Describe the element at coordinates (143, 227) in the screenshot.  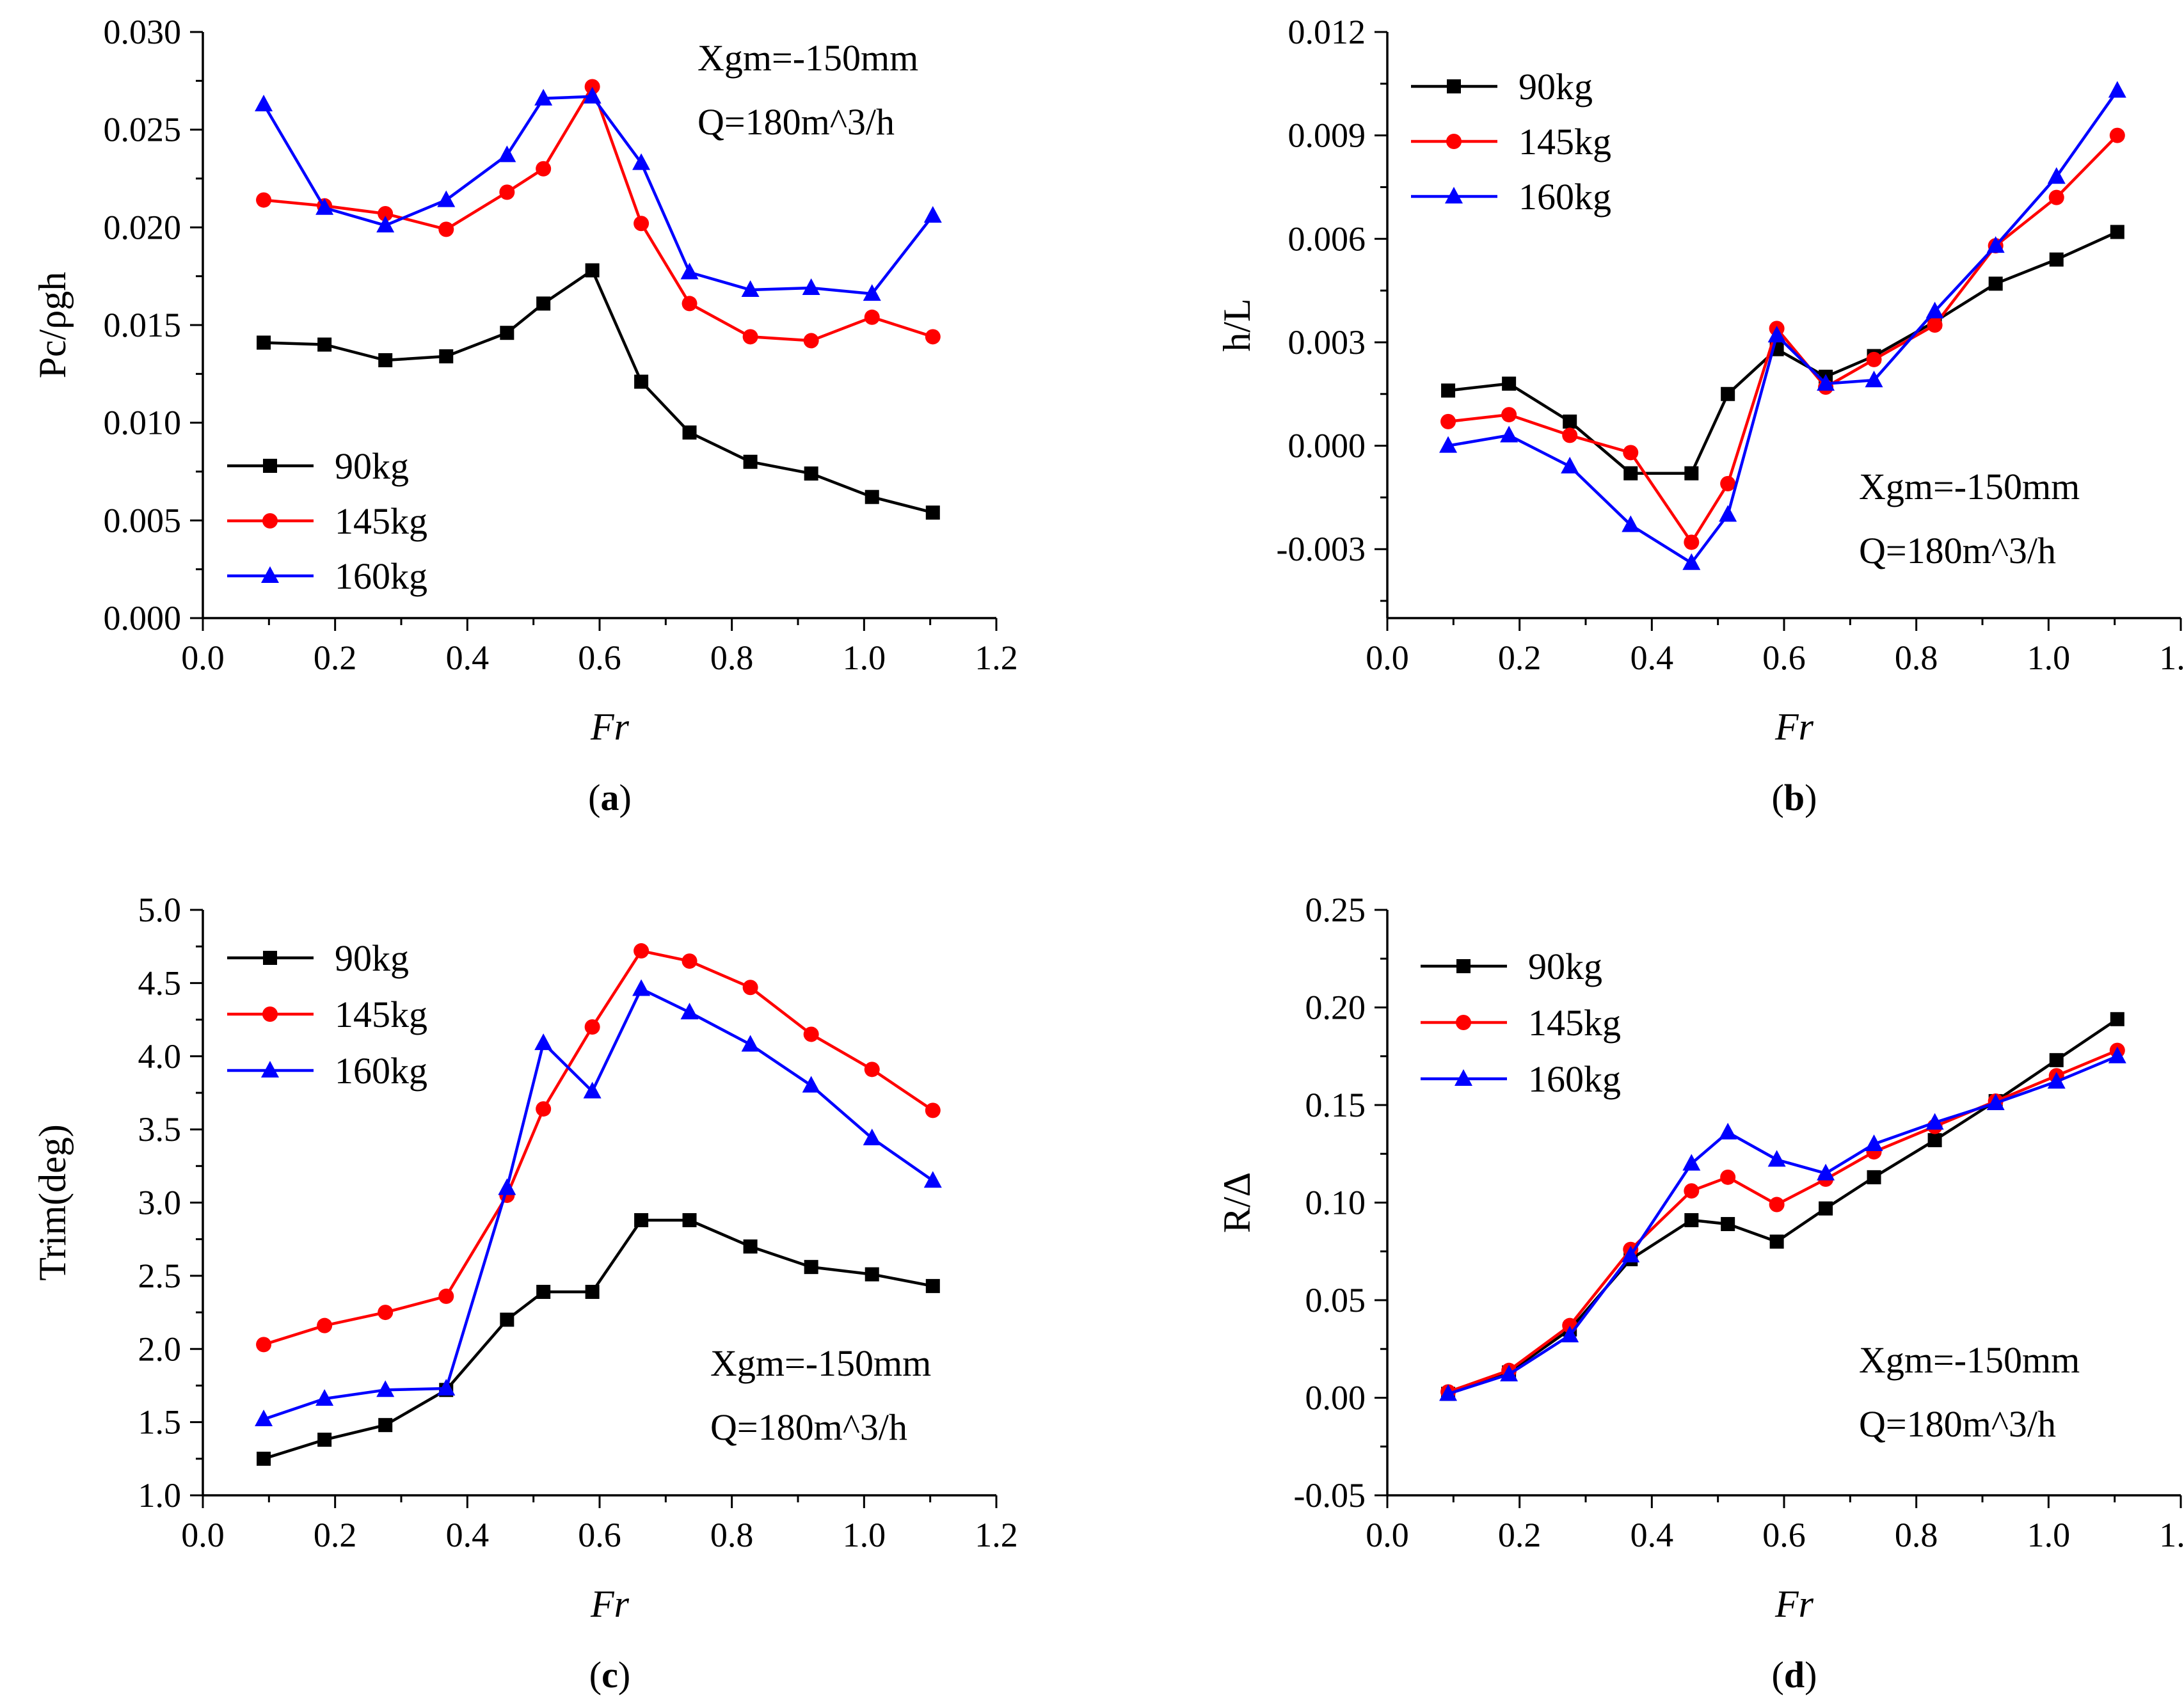
I see `y-tick-label: 0.020` at that location.